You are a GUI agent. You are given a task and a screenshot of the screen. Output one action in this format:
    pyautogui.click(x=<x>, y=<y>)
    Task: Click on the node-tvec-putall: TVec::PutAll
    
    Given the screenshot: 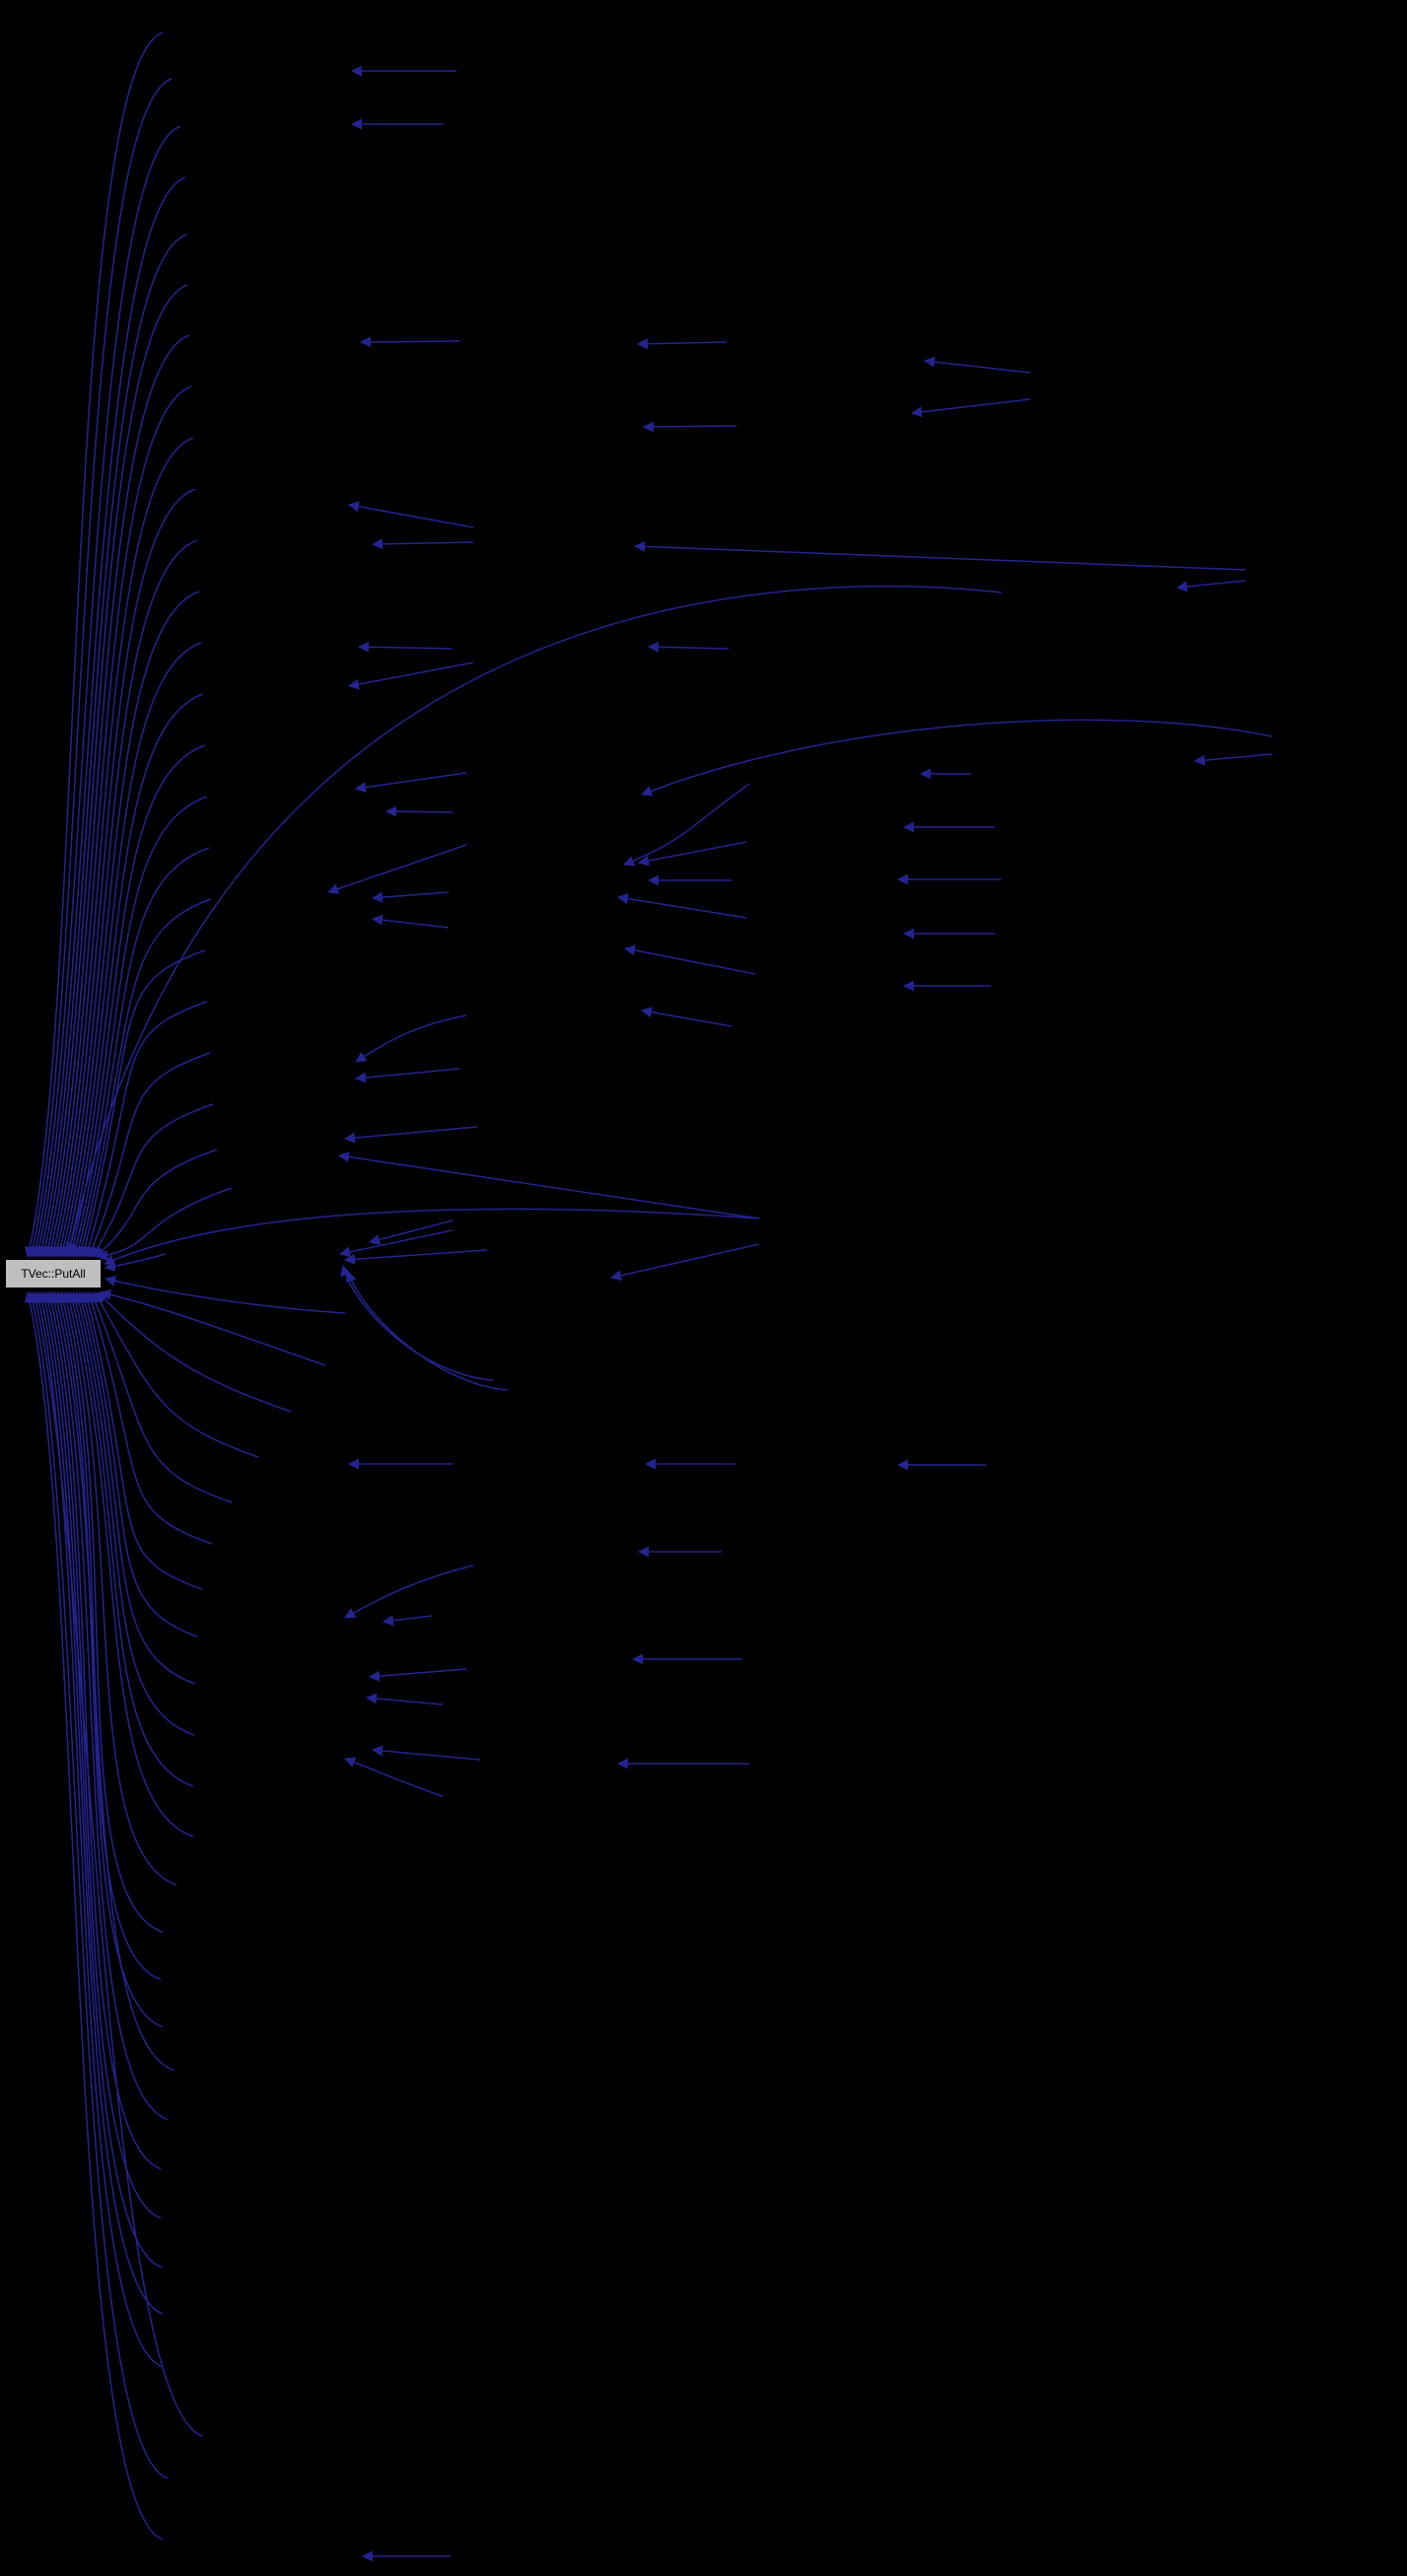 What is the action you would take?
    pyautogui.click(x=53, y=1274)
    